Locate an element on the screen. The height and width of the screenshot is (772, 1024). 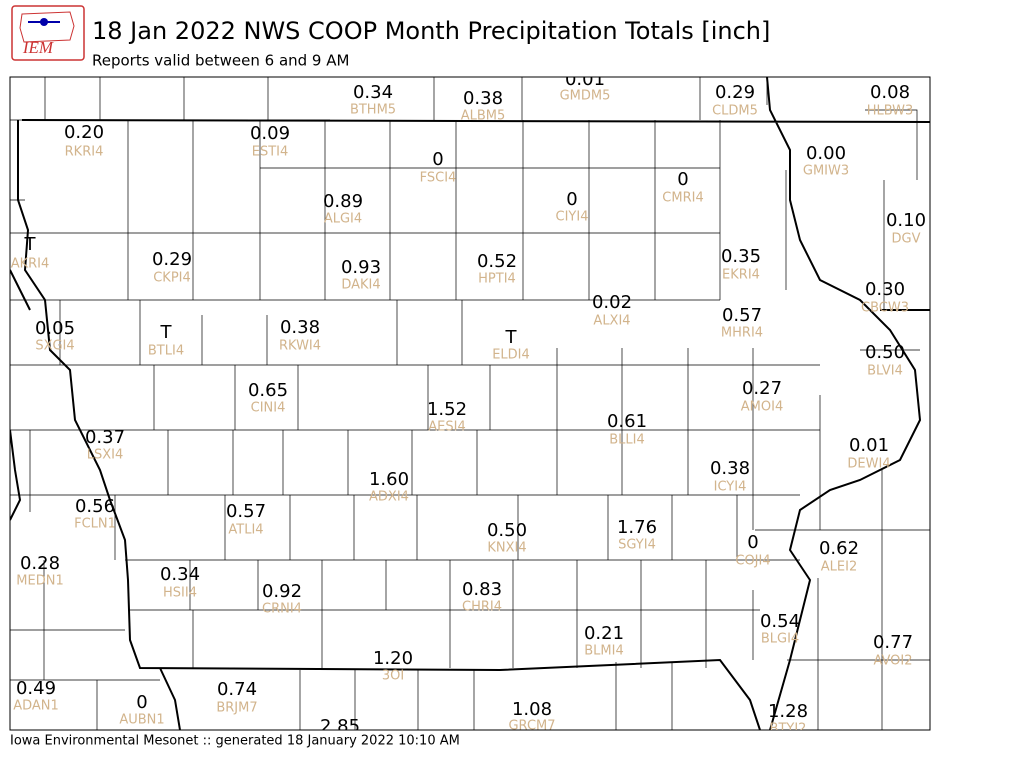
station-value: 0.08 is located at coordinates (890, 92).